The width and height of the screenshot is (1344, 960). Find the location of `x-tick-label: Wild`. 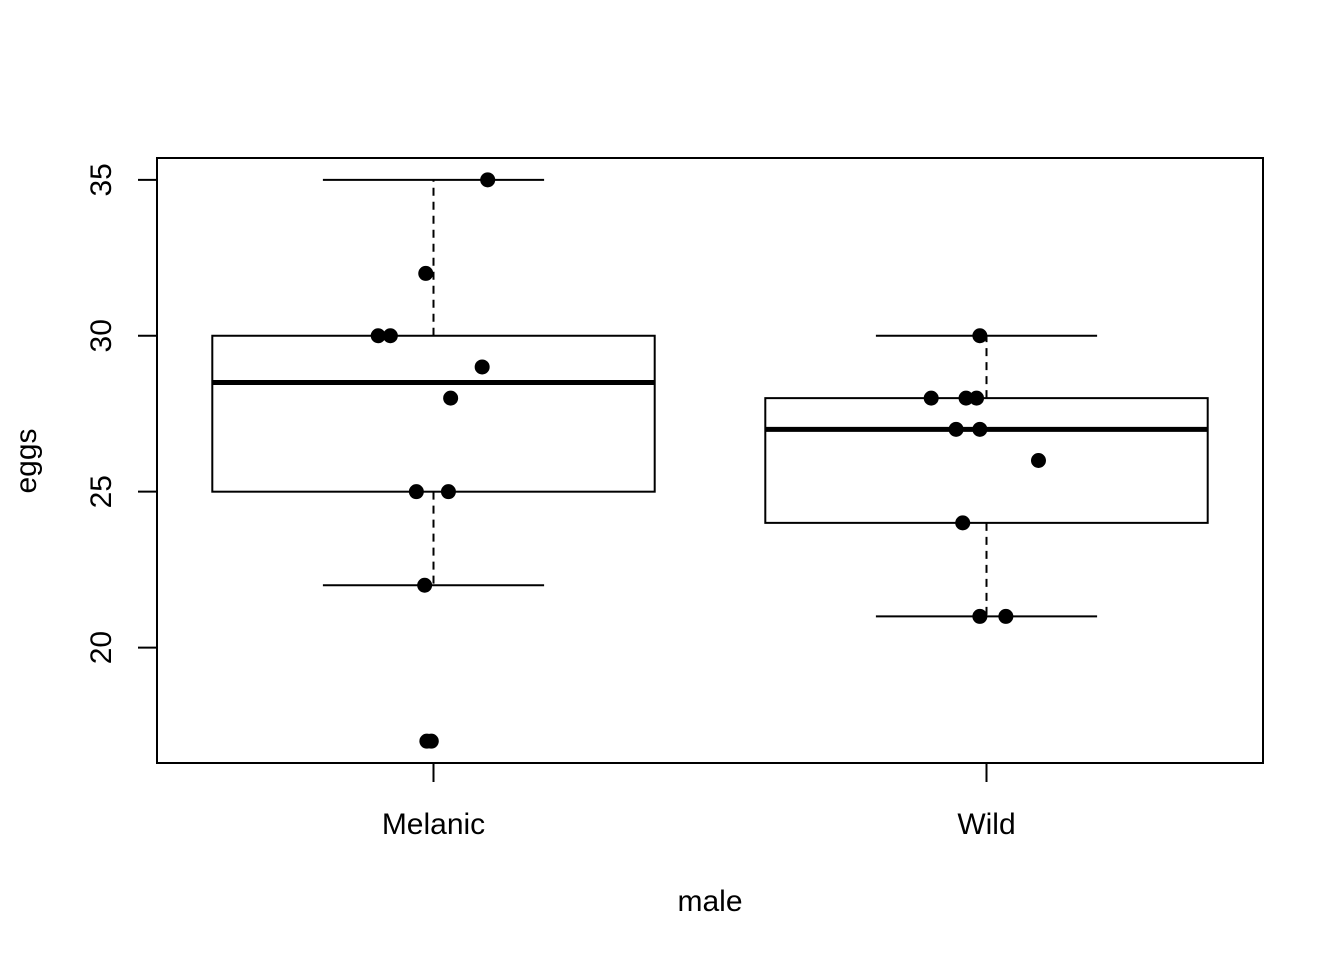

x-tick-label: Wild is located at coordinates (986, 824).